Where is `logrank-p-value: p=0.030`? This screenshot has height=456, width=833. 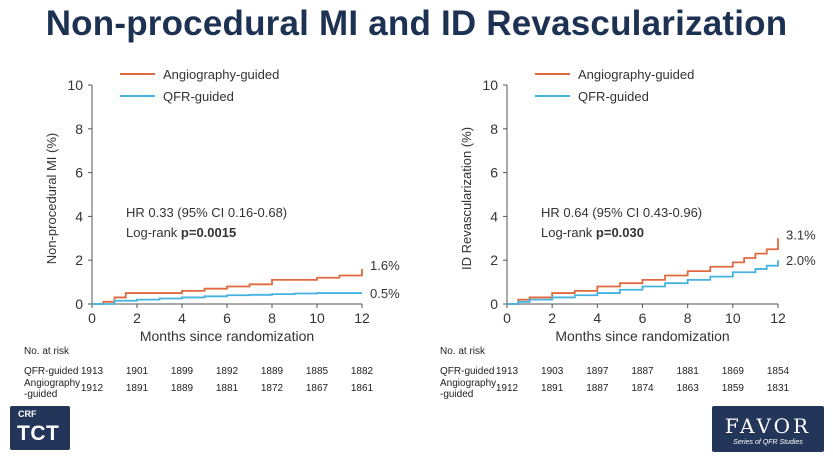 logrank-p-value: p=0.030 is located at coordinates (620, 232).